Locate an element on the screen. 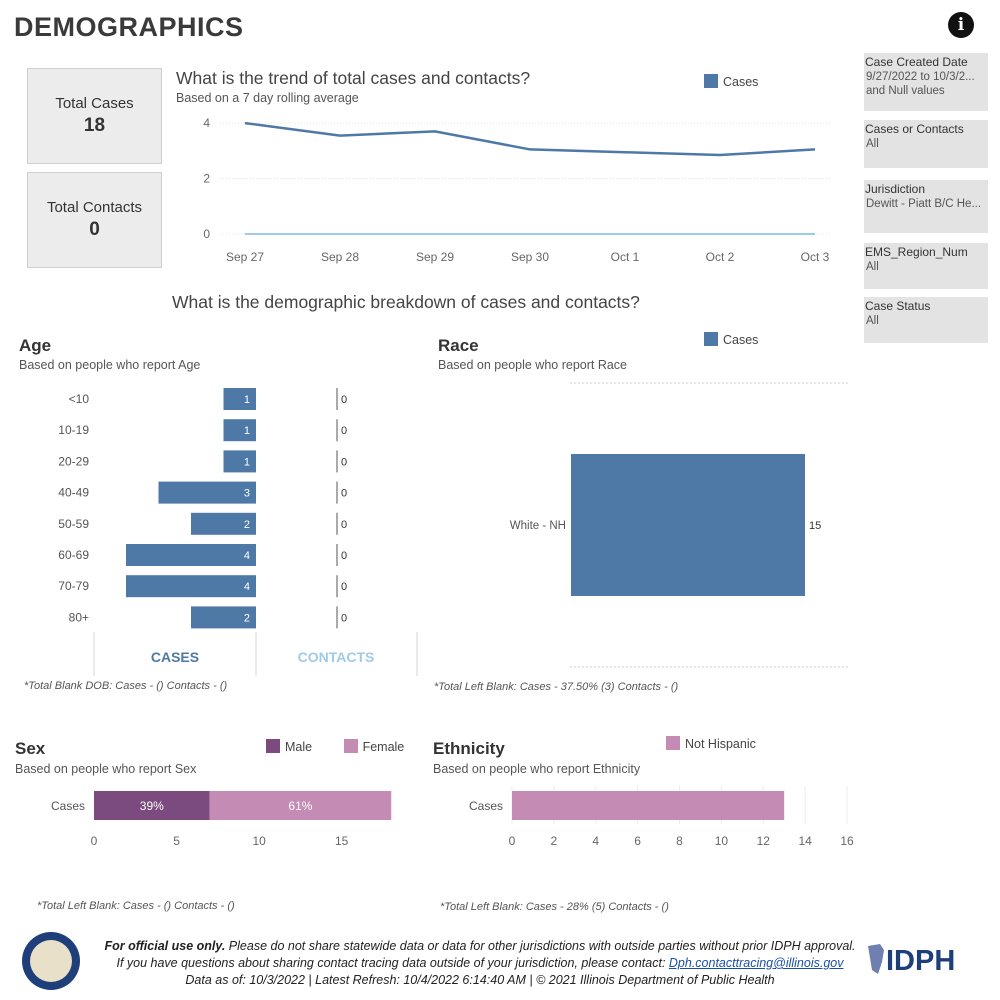 Image resolution: width=1000 pixels, height=1000 pixels. age-subtitle: Based on people who report Age is located at coordinates (110, 365).